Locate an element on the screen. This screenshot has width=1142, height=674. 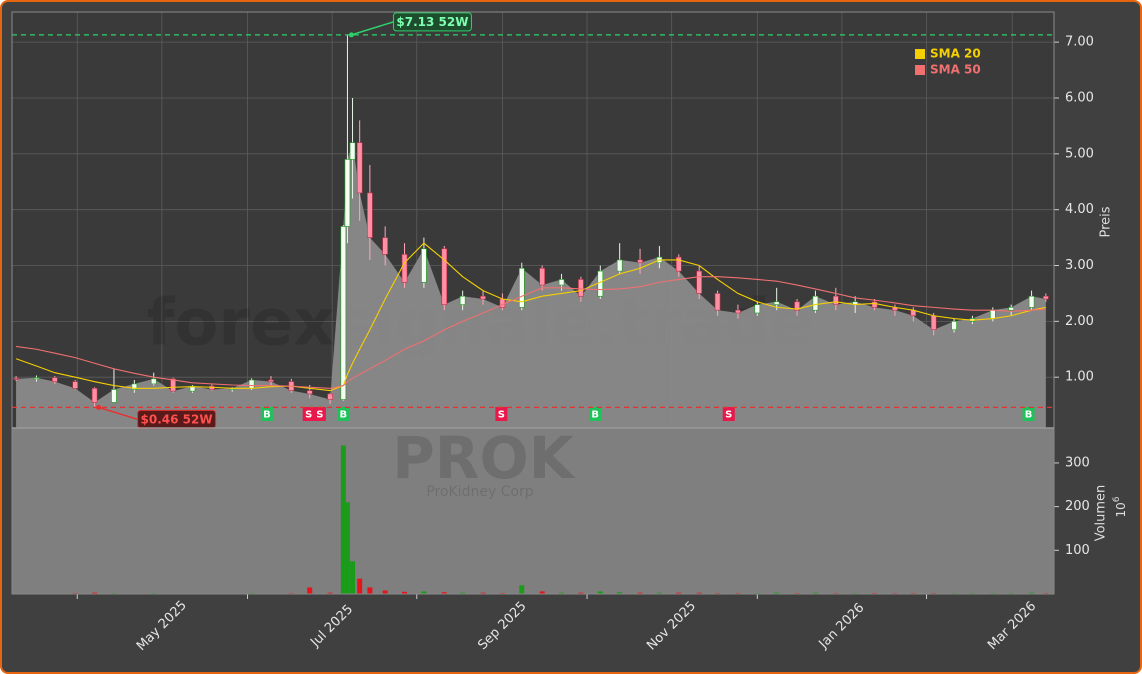
watermark-company: ProKidney Corp is located at coordinates (479, 492).